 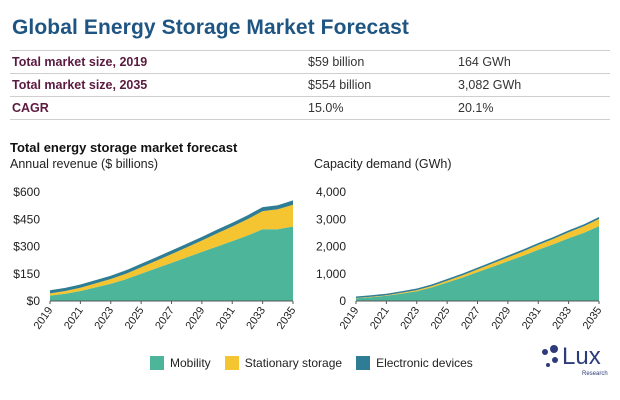 I want to click on summary-value-capacity: 164 GWh, so click(x=533, y=62).